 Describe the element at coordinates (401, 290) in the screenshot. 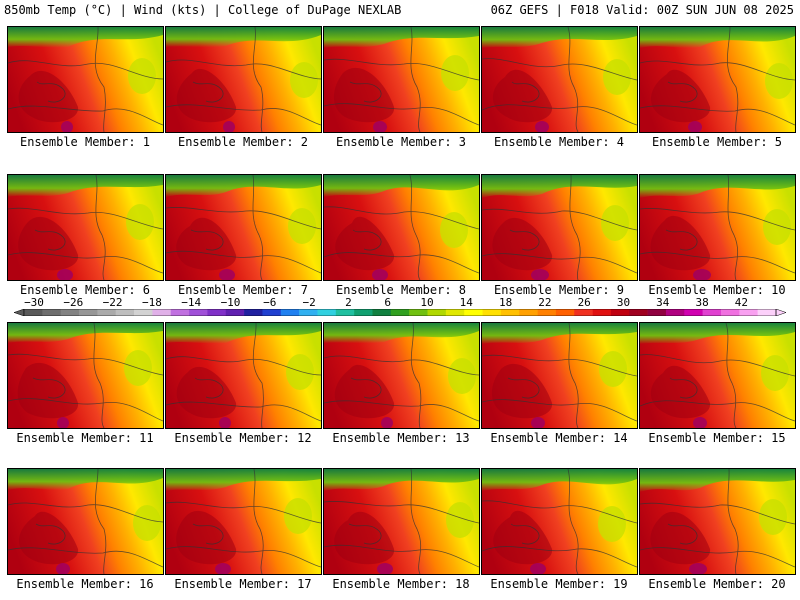

I see `ensemble-member-label: Ensemble Member: 8` at that location.